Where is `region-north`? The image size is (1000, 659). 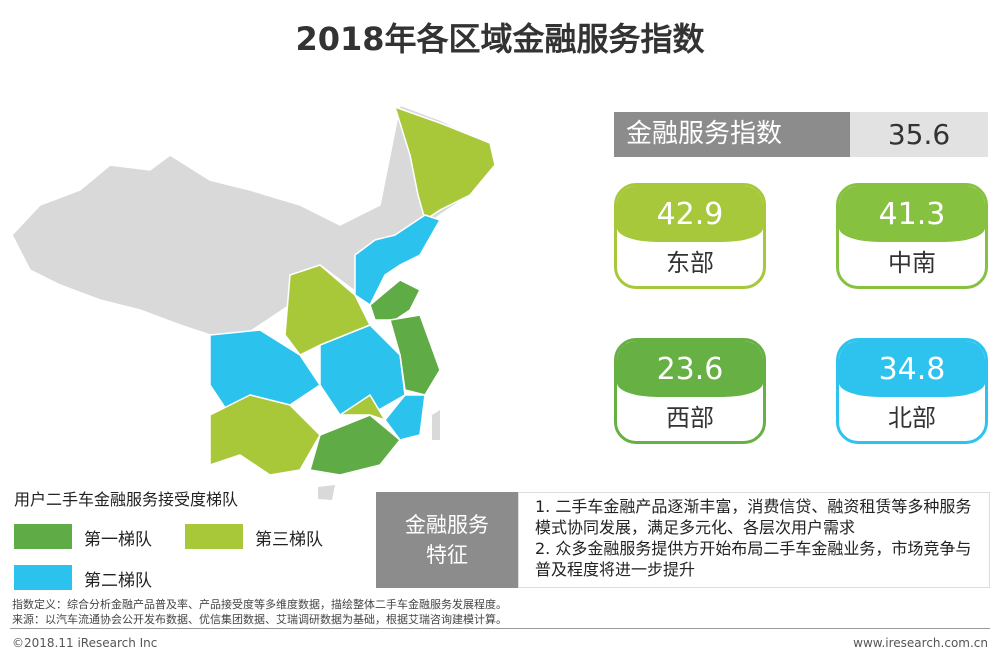
region-north is located at coordinates (398, 260).